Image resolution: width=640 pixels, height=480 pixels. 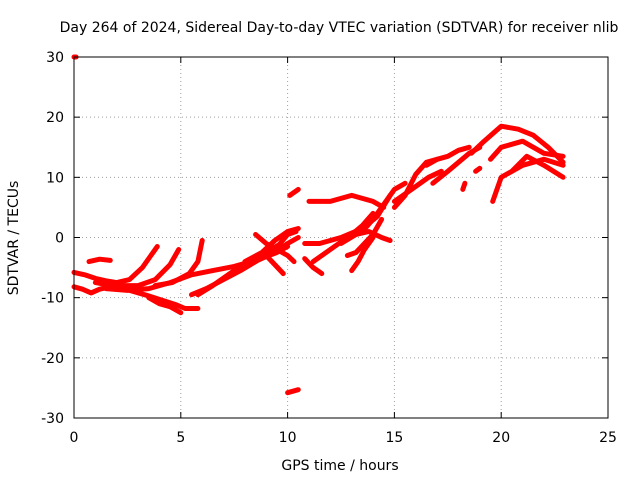 What do you see at coordinates (394, 438) in the screenshot?
I see `x-tick-label: 15` at bounding box center [394, 438].